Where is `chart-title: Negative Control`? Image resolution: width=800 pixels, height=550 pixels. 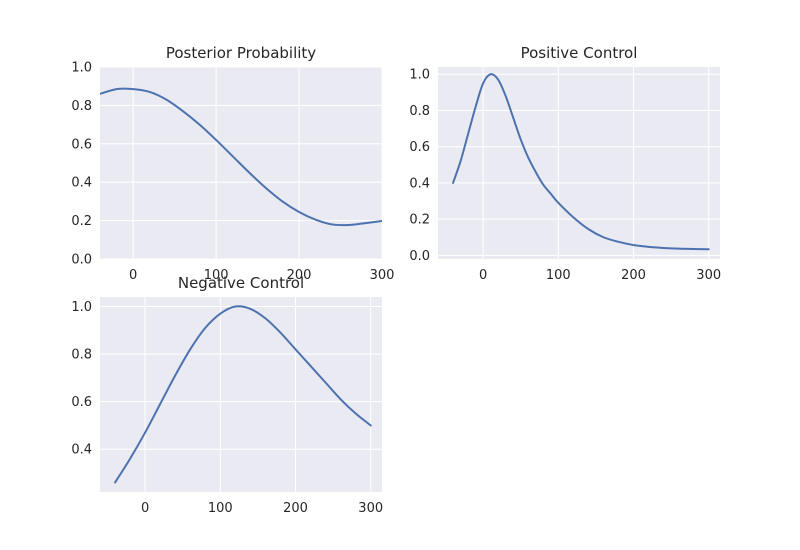
chart-title: Negative Control is located at coordinates (241, 283).